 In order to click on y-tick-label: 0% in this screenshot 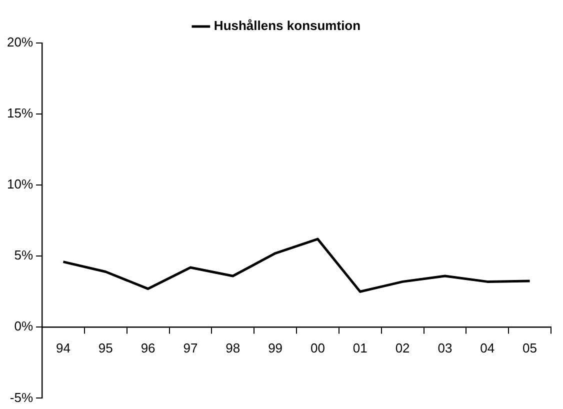, I will do `click(24, 326)`.